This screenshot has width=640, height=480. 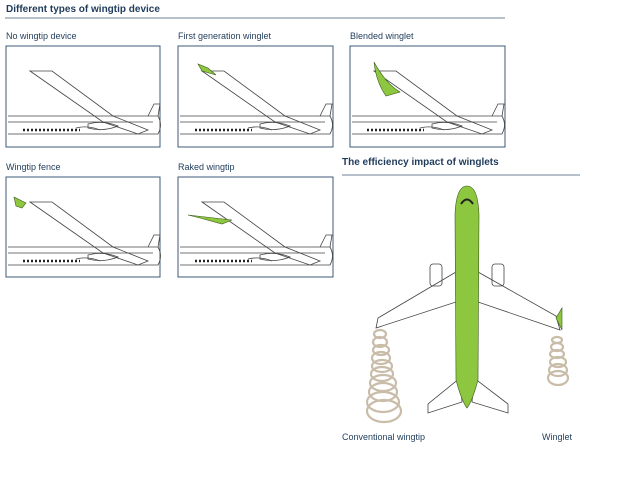 I want to click on main-title: Different types of wingtip device, so click(x=83, y=9).